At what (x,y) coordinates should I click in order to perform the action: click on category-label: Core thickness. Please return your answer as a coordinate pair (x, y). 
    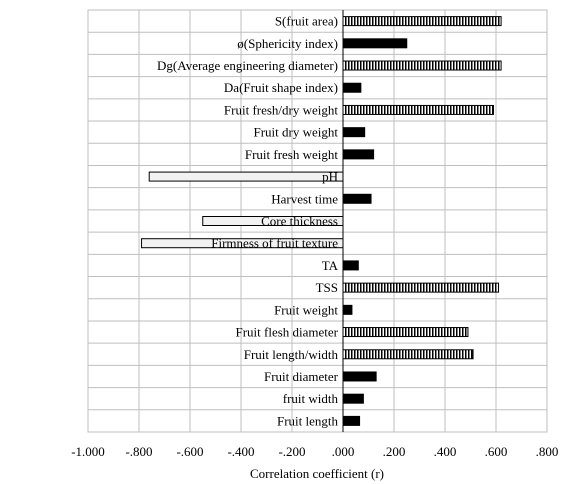
    Looking at the image, I should click on (299, 221).